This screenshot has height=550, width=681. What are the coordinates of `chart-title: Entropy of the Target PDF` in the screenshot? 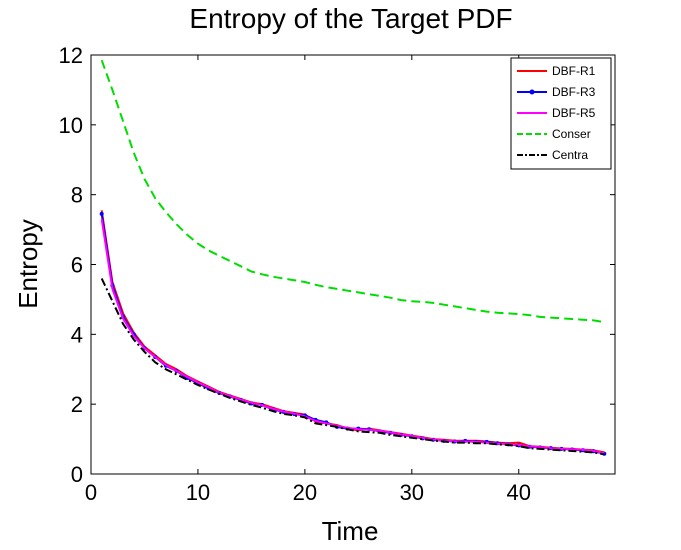 It's located at (350, 18).